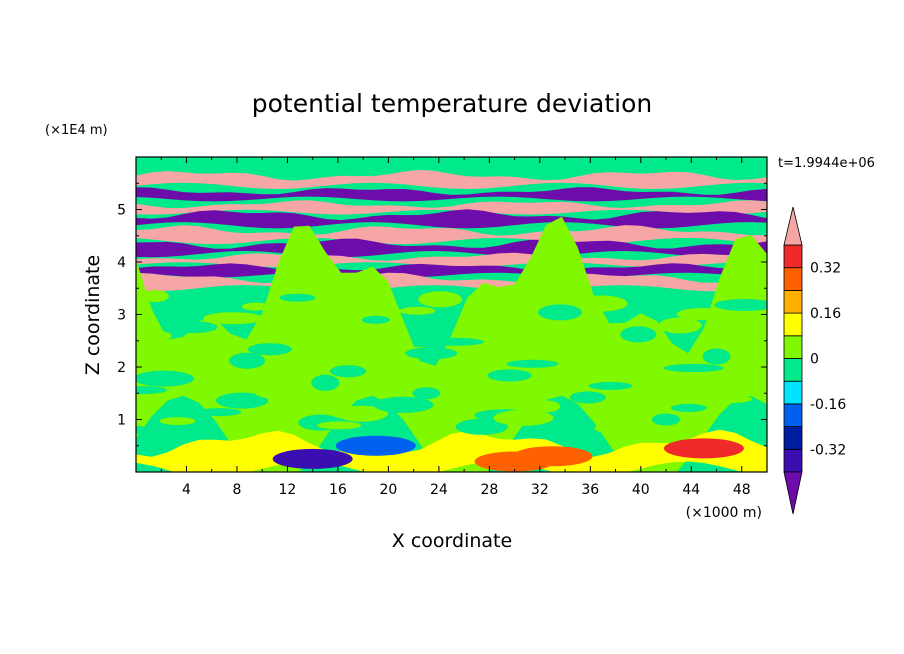 The height and width of the screenshot is (654, 904). I want to click on x-tick-label: 20, so click(388, 490).